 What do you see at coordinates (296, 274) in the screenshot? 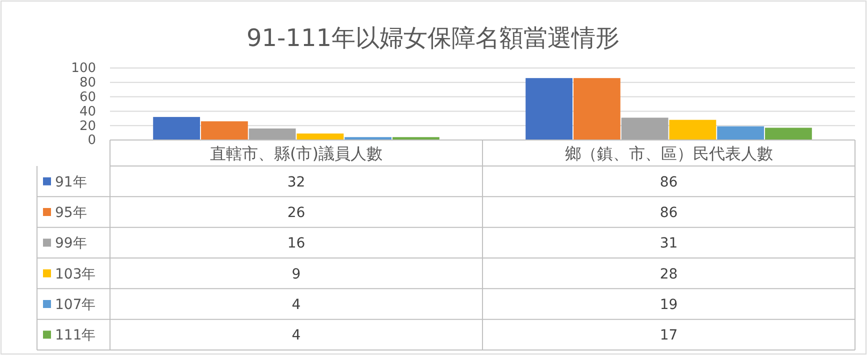
I see `data-label: 9` at bounding box center [296, 274].